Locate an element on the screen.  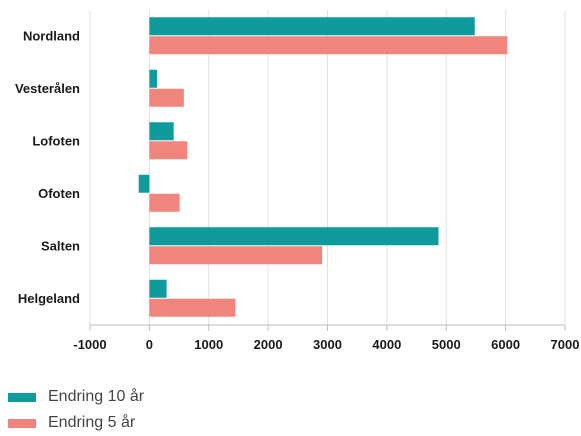
x-tick-label: -1000 is located at coordinates (89, 344).